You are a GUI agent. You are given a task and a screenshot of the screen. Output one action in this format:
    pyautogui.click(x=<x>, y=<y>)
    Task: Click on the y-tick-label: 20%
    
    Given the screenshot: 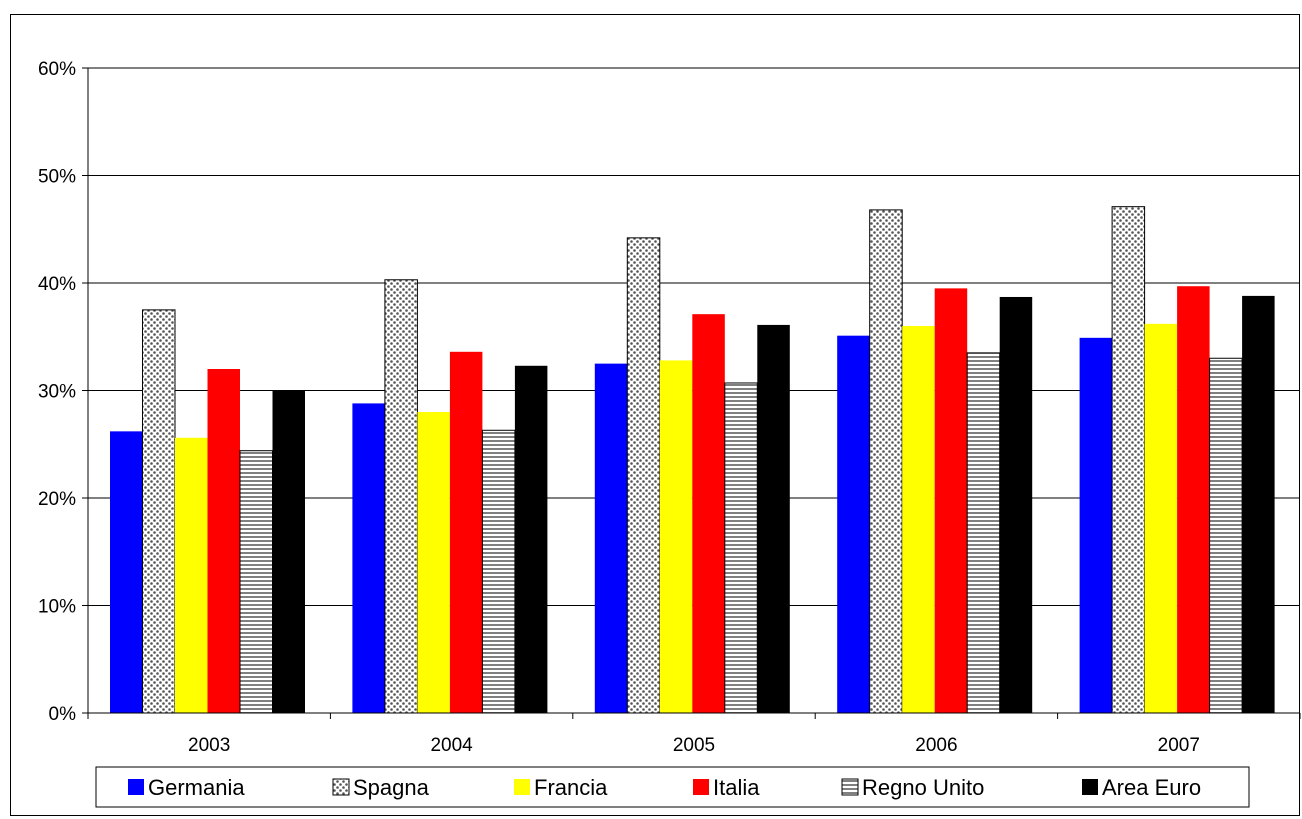 What is the action you would take?
    pyautogui.click(x=57, y=499)
    